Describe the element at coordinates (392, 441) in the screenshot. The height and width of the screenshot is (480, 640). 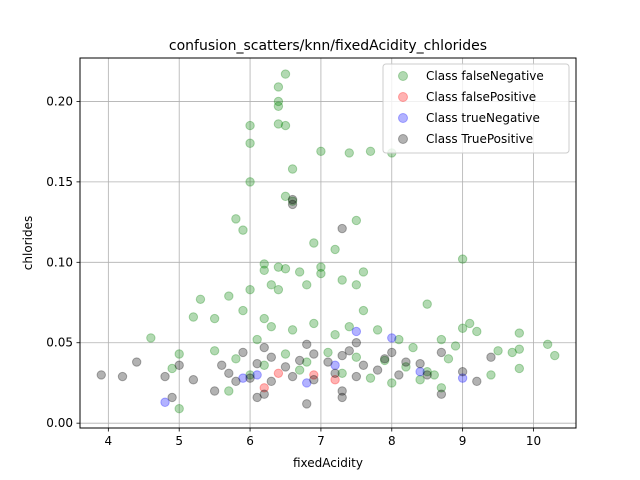
I see `x-tick-label: 8` at that location.